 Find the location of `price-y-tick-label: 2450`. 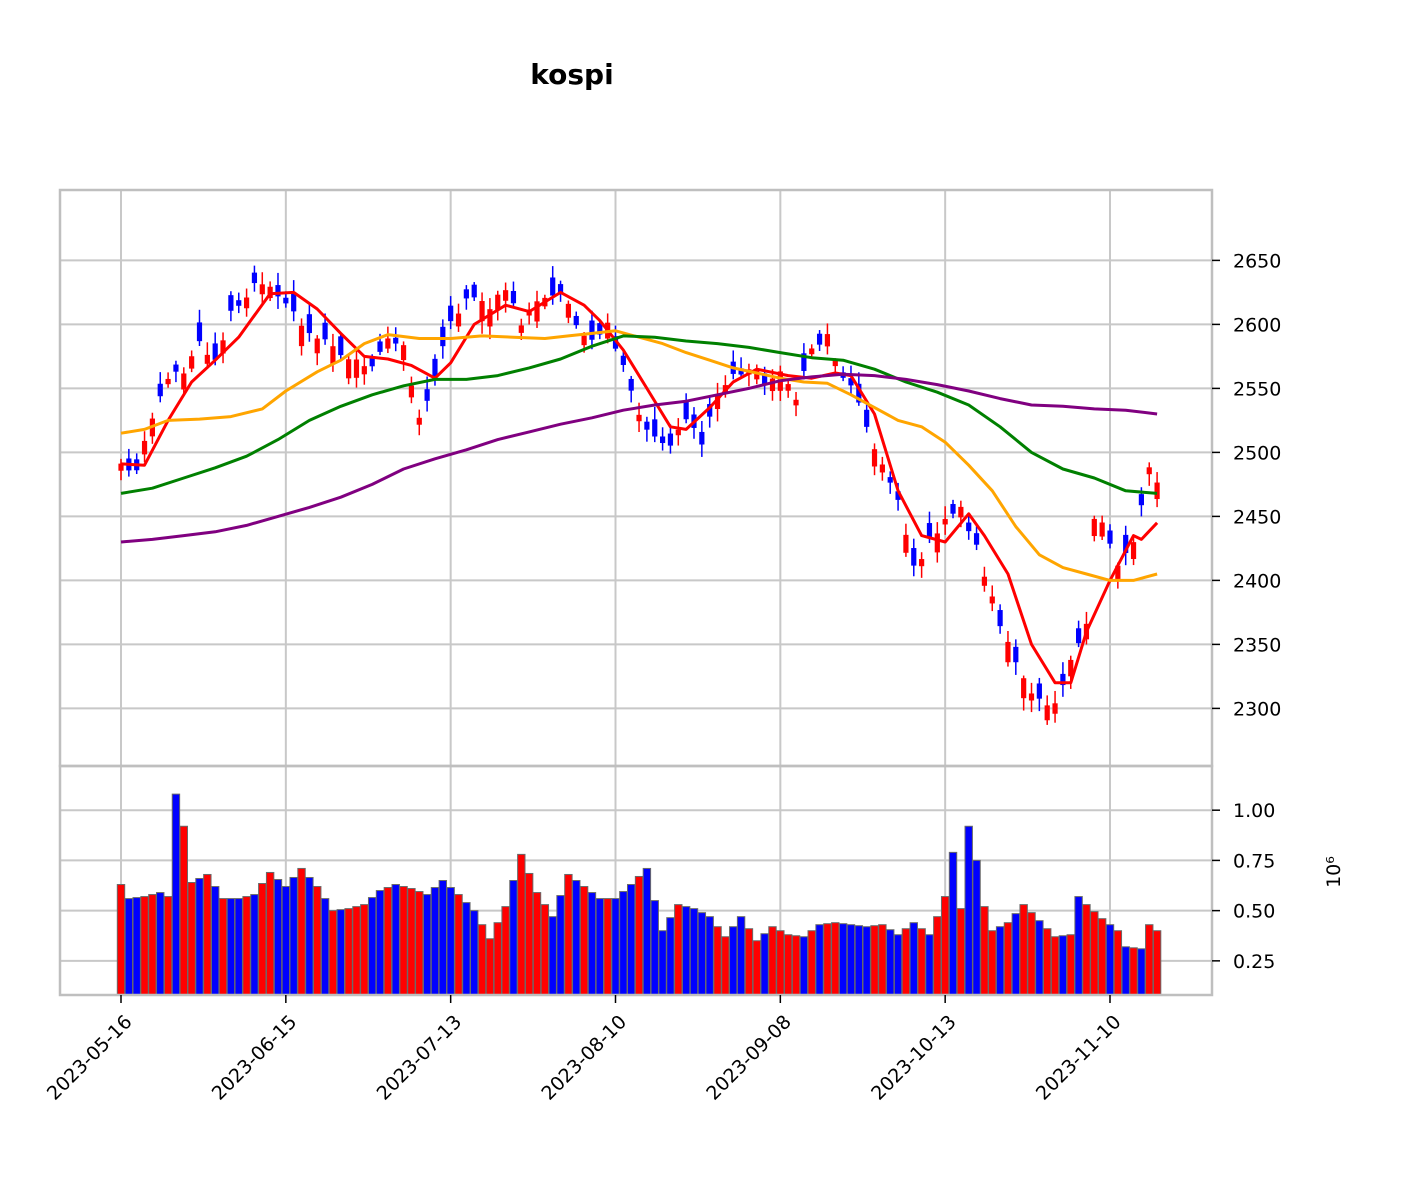

price-y-tick-label: 2450 is located at coordinates (1257, 517).